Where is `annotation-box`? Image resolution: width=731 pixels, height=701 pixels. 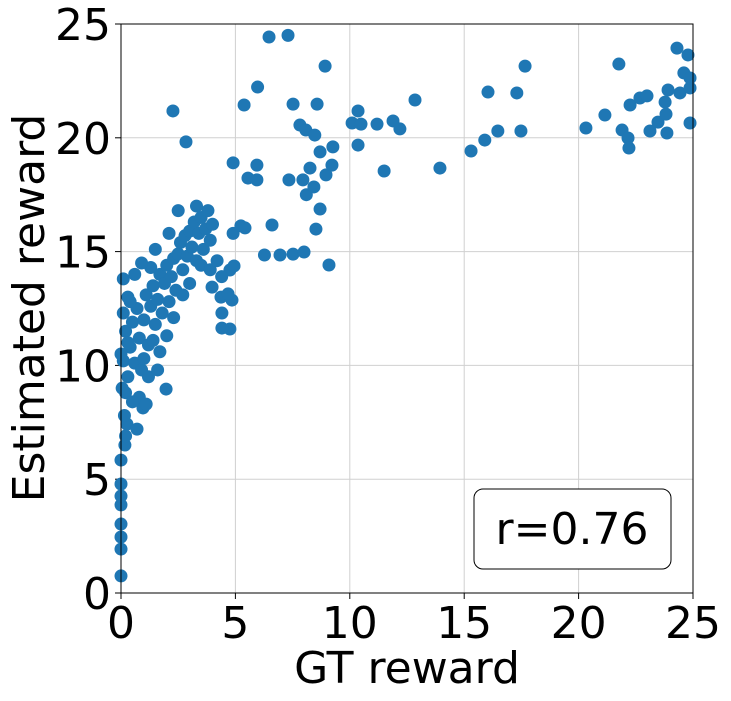 annotation-box is located at coordinates (572, 529).